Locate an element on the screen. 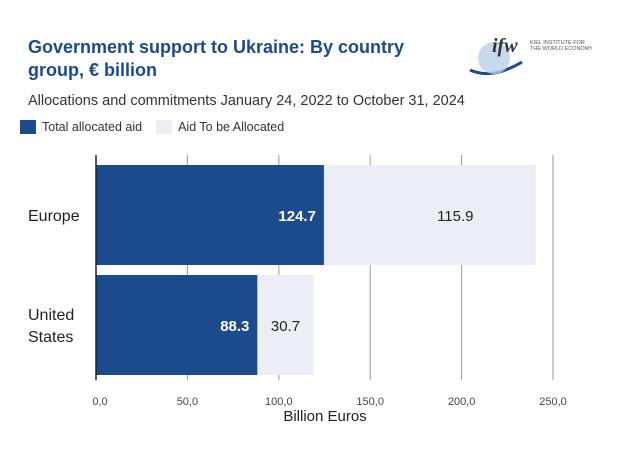 Image resolution: width=623 pixels, height=473 pixels. tick-label: 100,0 is located at coordinates (279, 402).